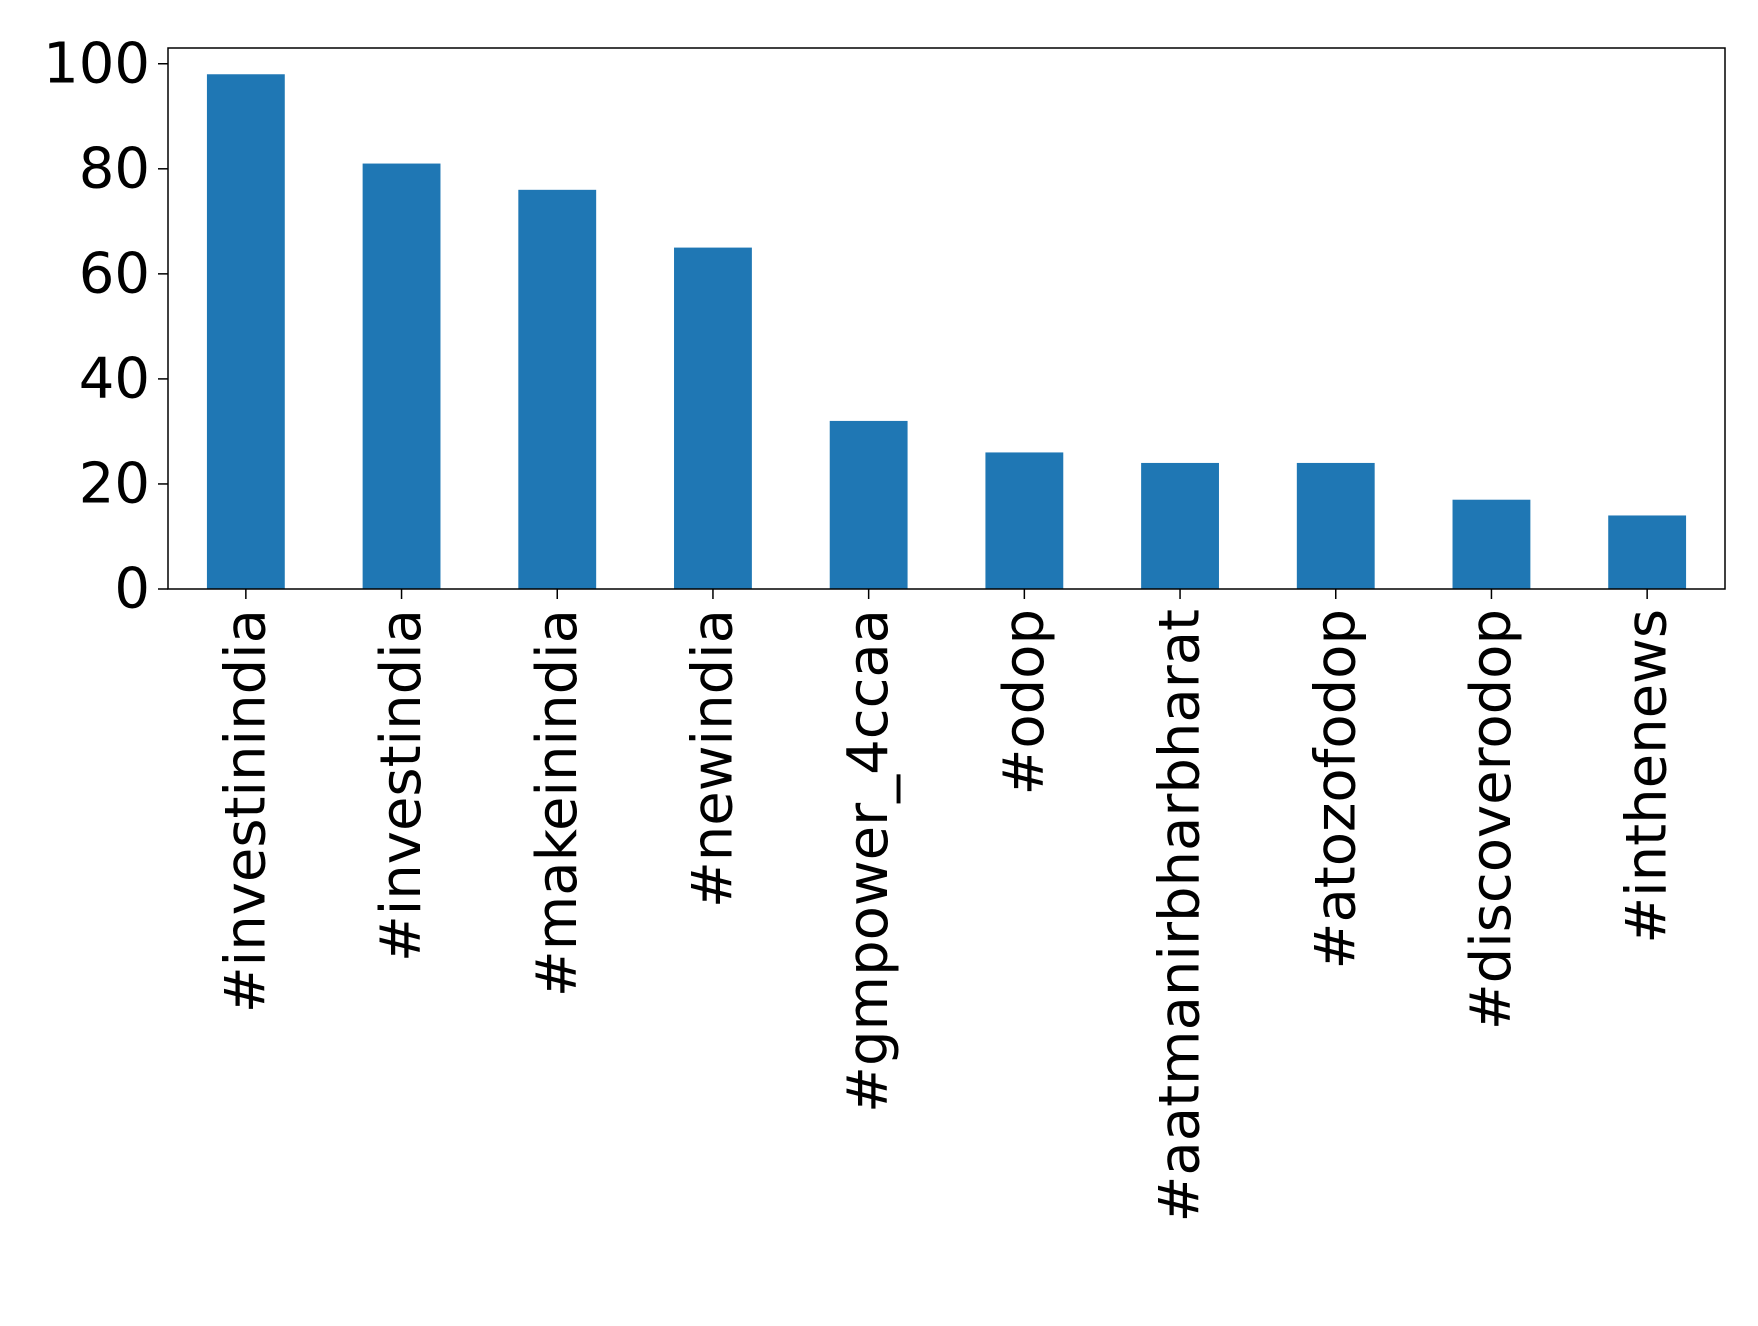  I want to click on x-tick-label-0: #investinindia, so click(245, 811).